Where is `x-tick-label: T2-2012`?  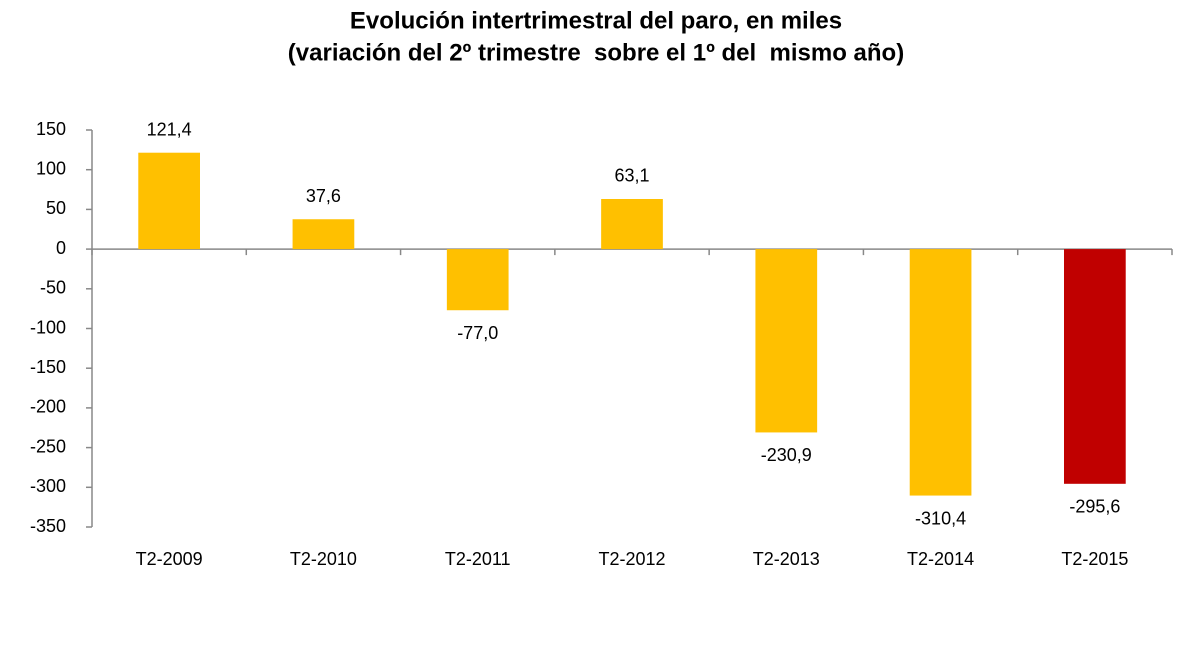 x-tick-label: T2-2012 is located at coordinates (631, 559).